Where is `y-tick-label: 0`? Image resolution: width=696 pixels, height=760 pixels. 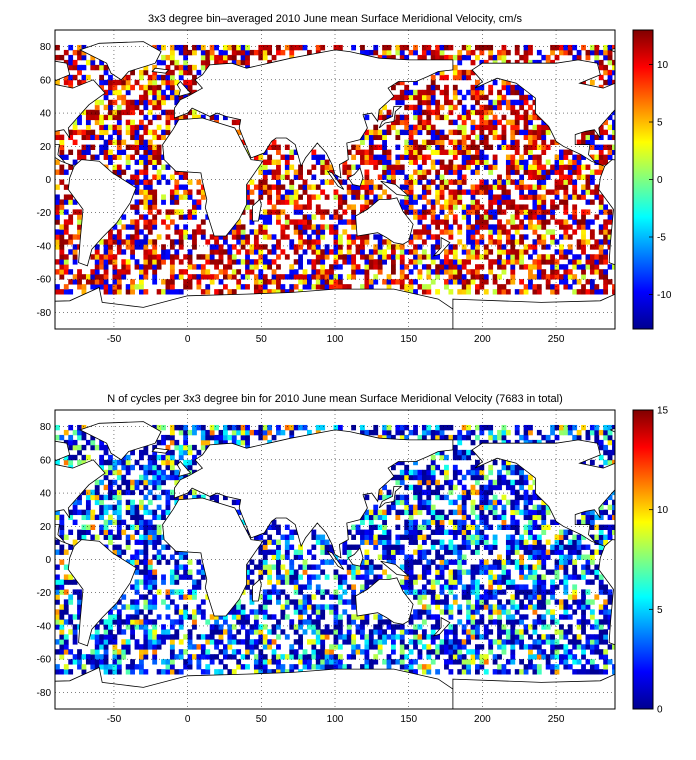 y-tick-label: 0 is located at coordinates (48, 180).